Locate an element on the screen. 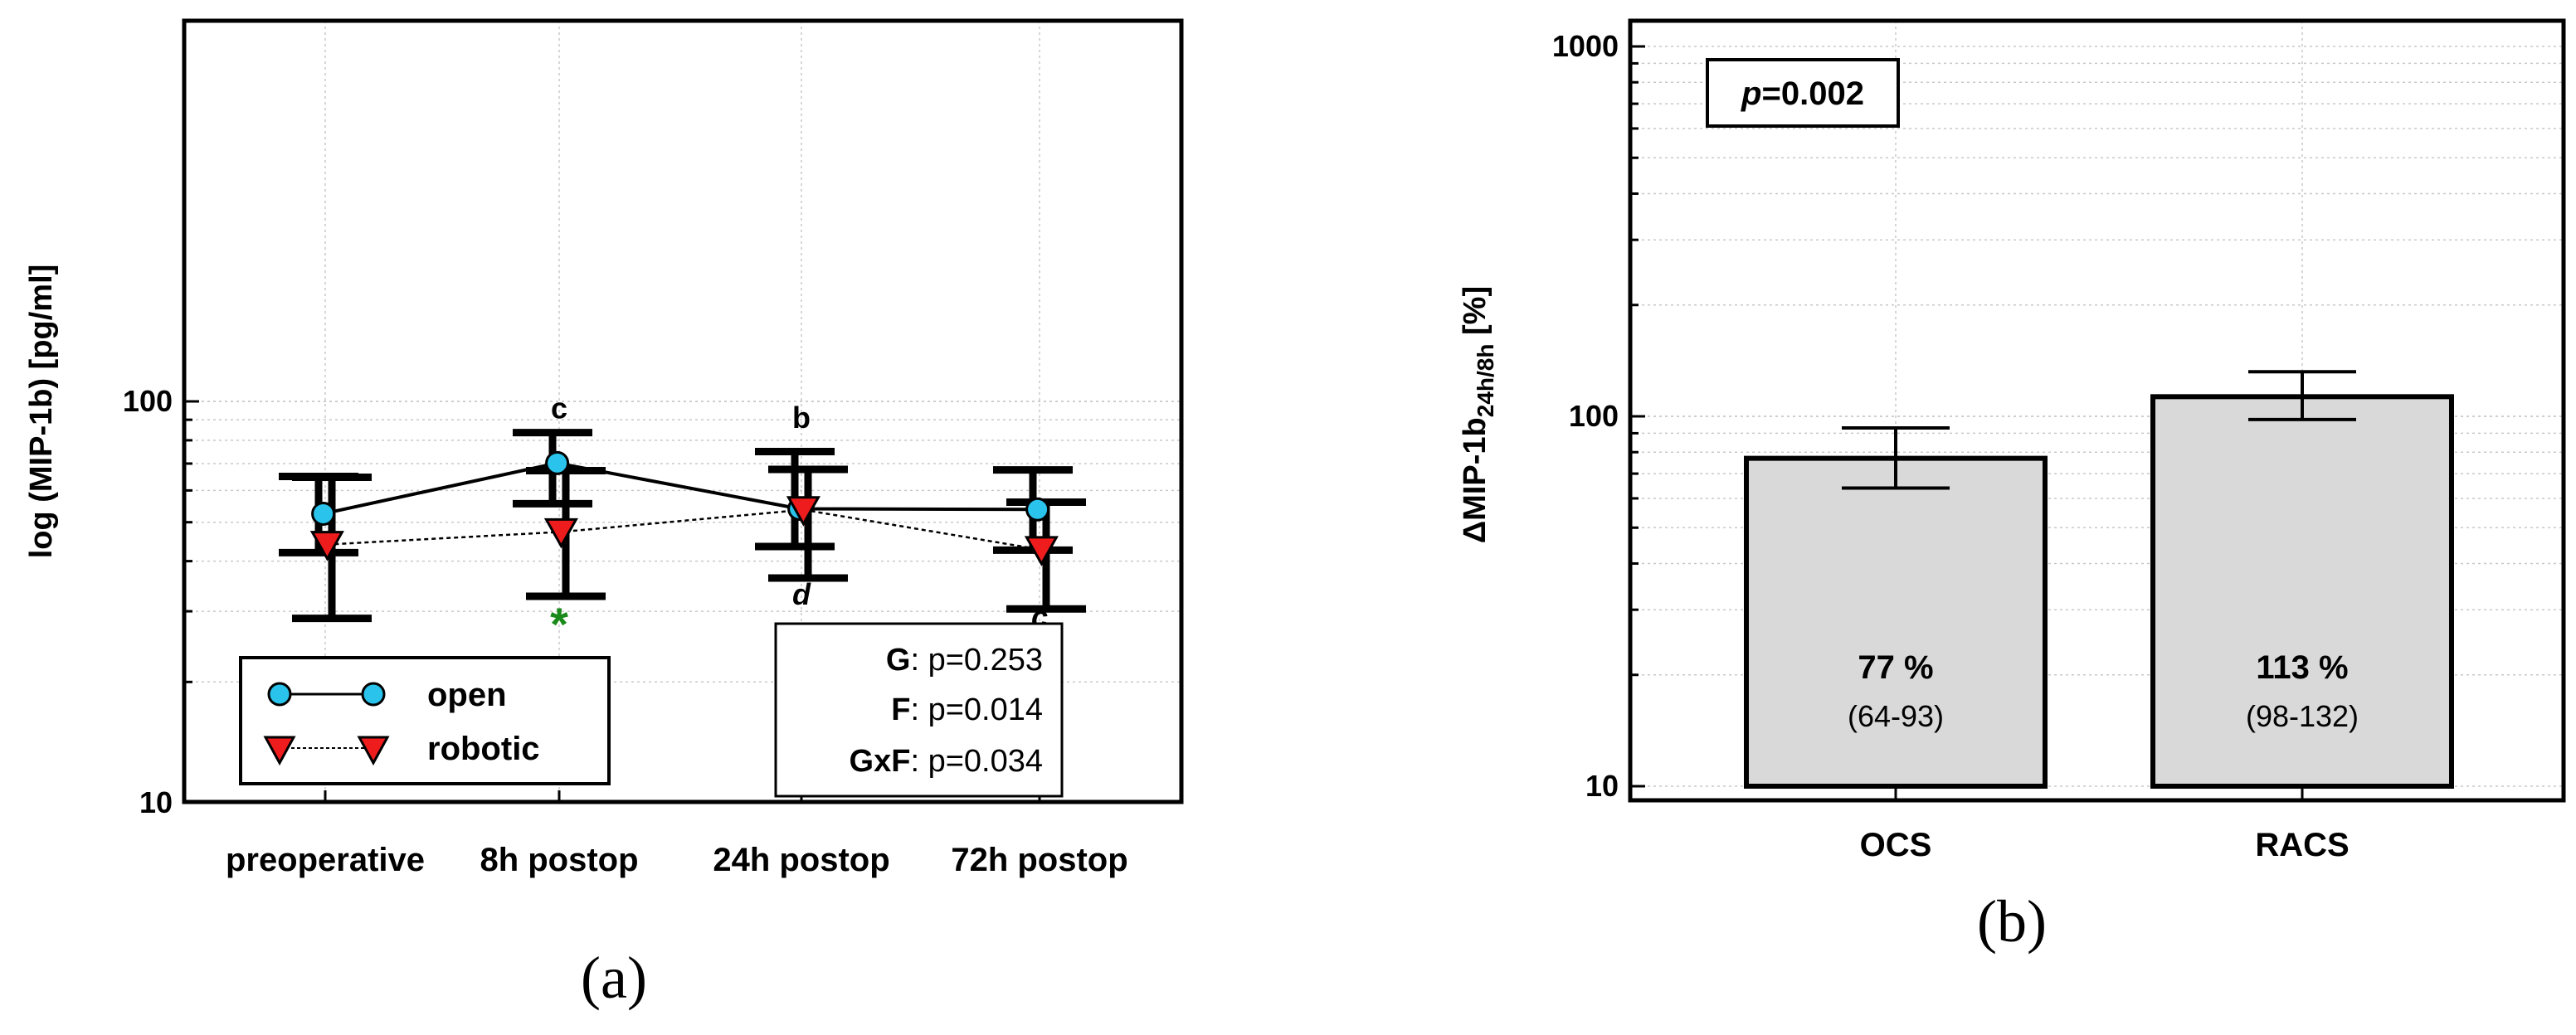  legend-open-marker-left is located at coordinates (279, 695).